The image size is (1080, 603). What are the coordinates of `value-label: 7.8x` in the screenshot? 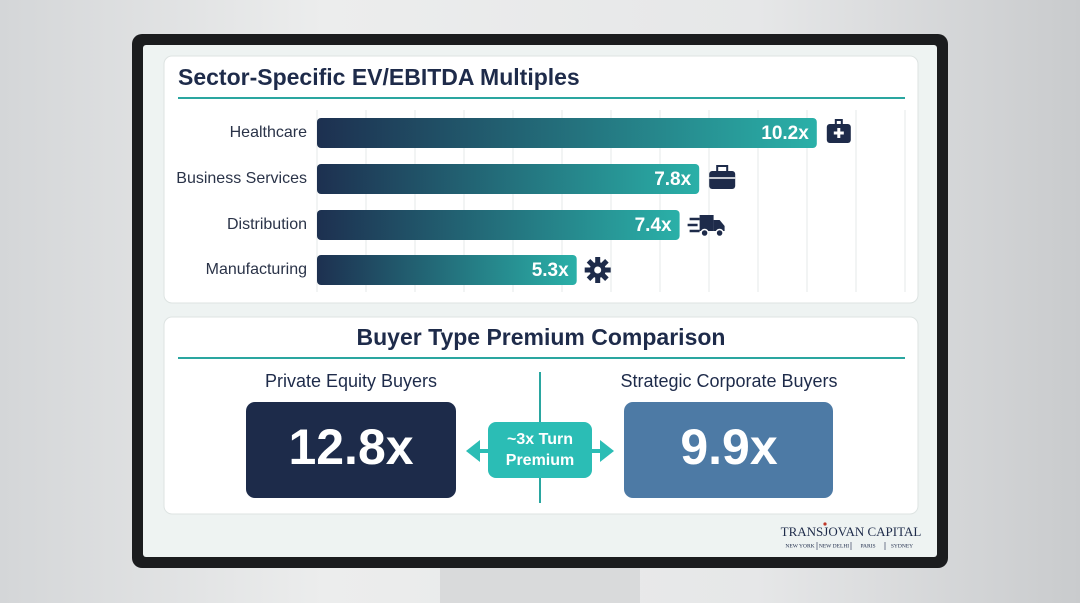 It's located at (672, 179).